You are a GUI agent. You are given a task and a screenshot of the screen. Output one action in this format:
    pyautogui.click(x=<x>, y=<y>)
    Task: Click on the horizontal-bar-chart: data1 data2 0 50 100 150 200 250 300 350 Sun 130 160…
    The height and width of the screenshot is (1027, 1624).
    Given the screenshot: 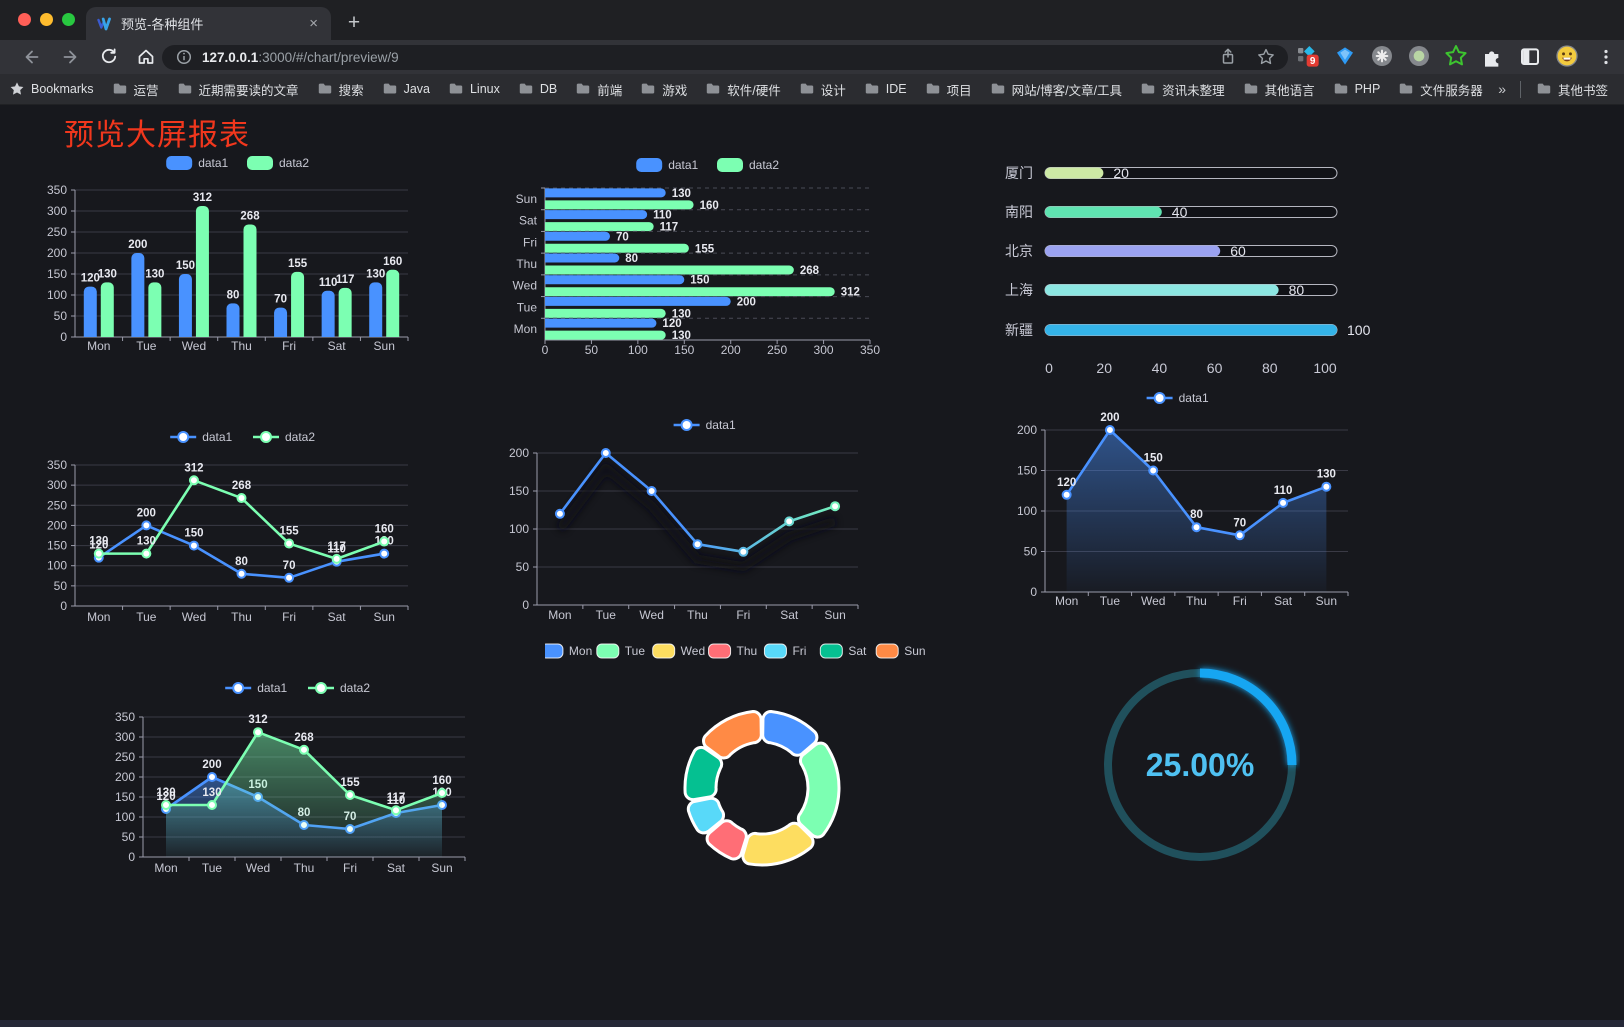 What is the action you would take?
    pyautogui.click(x=695, y=257)
    